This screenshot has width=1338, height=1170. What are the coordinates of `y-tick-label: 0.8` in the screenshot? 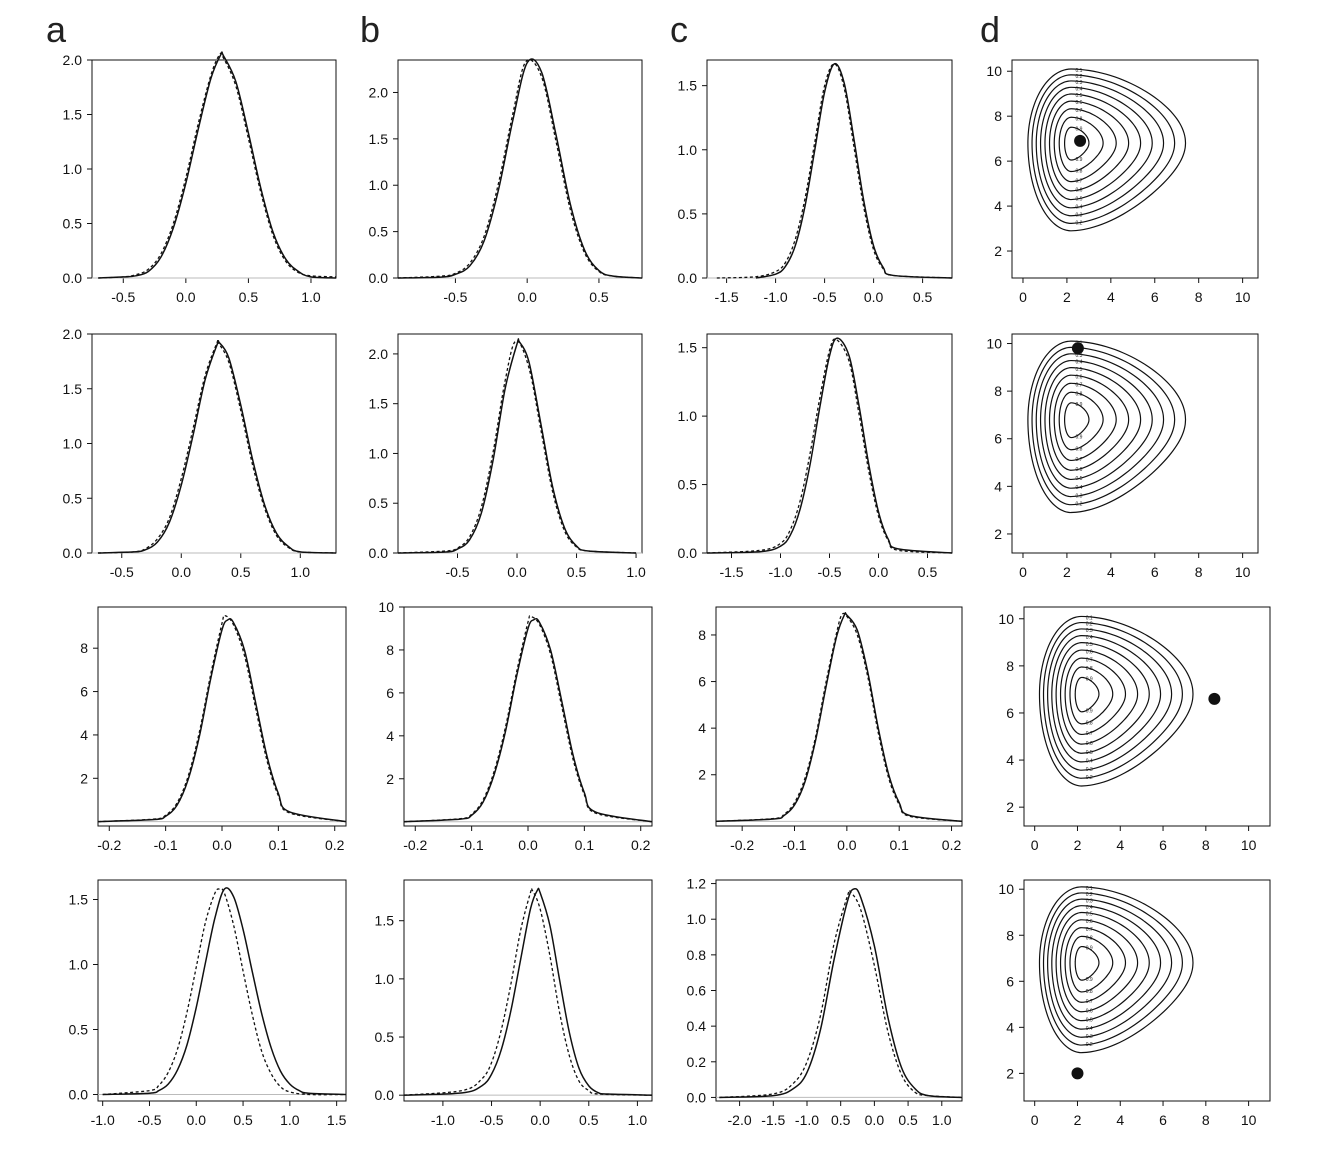 It's located at (697, 955).